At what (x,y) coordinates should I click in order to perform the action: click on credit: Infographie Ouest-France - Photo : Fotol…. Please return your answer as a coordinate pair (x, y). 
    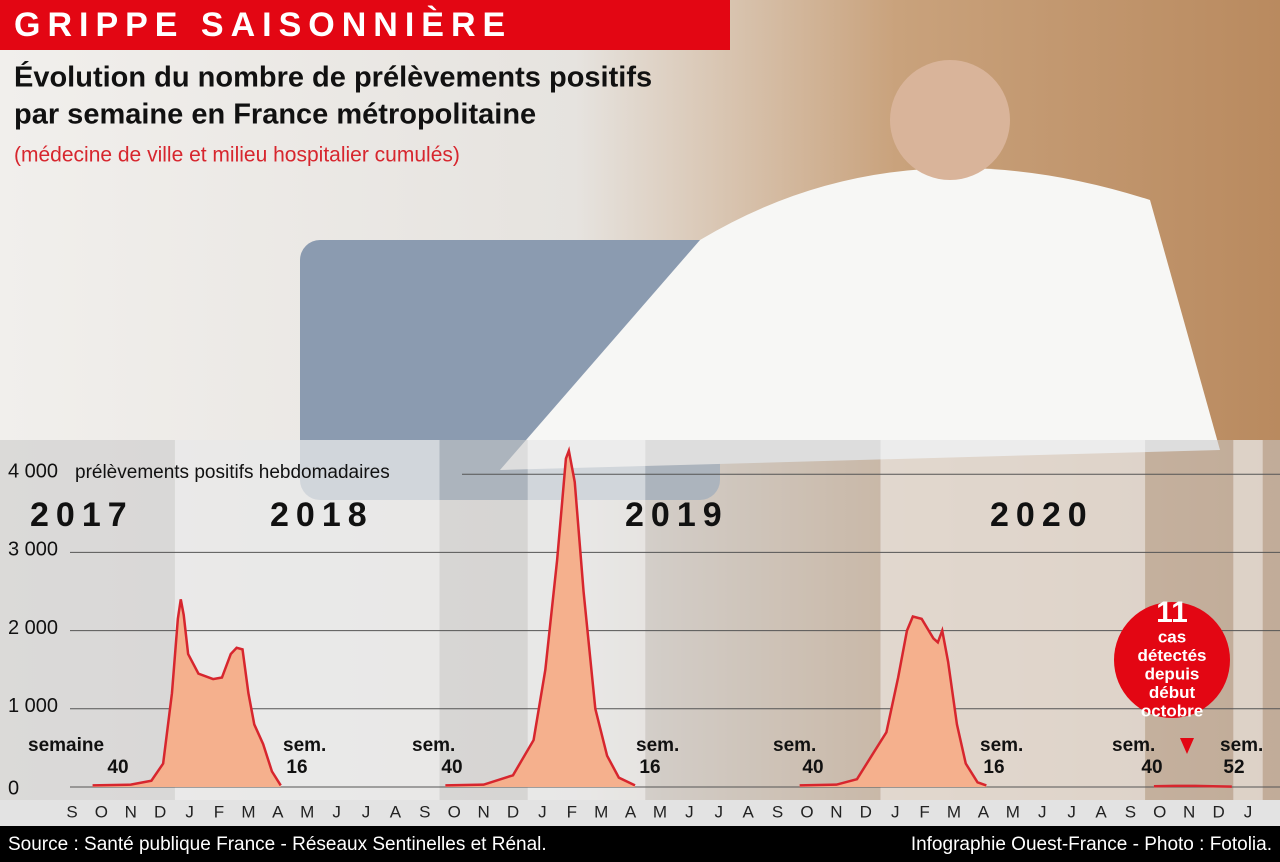
    Looking at the image, I should click on (1091, 844).